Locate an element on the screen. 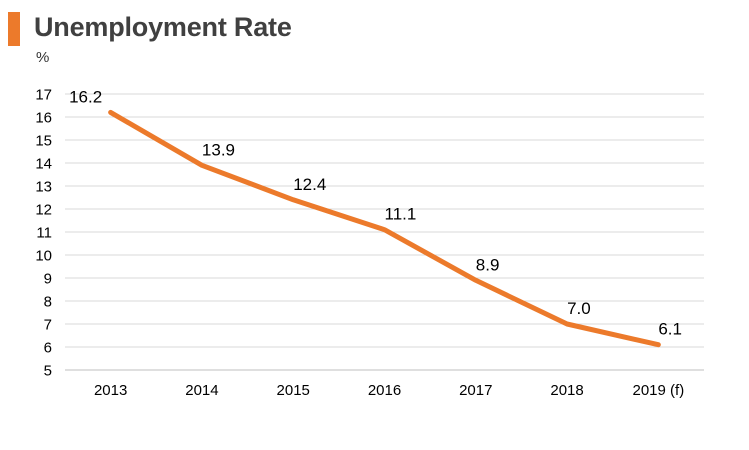  y-axis-ticks: 5 6 7 8 9 10 11 12 13 14 15 16 17 is located at coordinates (43, 233).